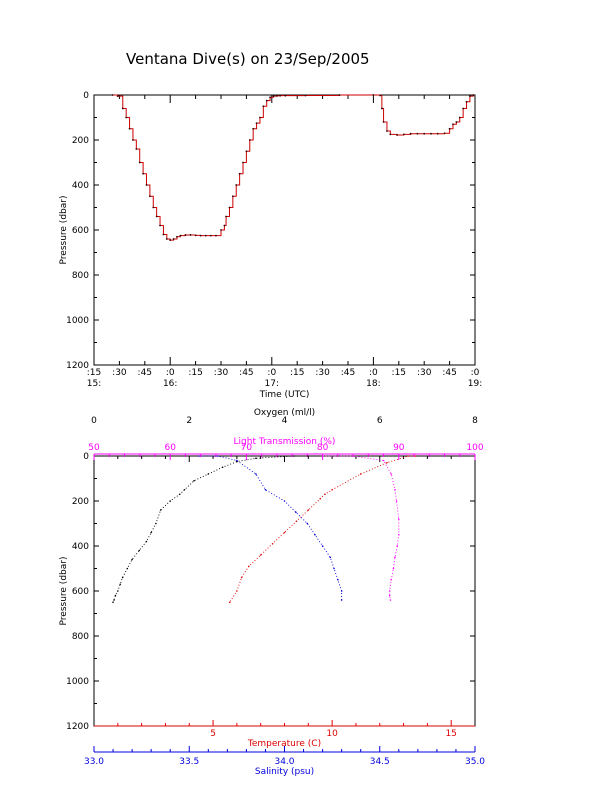  Describe the element at coordinates (380, 762) in the screenshot. I see `salinity-tick-label: 34.5` at that location.